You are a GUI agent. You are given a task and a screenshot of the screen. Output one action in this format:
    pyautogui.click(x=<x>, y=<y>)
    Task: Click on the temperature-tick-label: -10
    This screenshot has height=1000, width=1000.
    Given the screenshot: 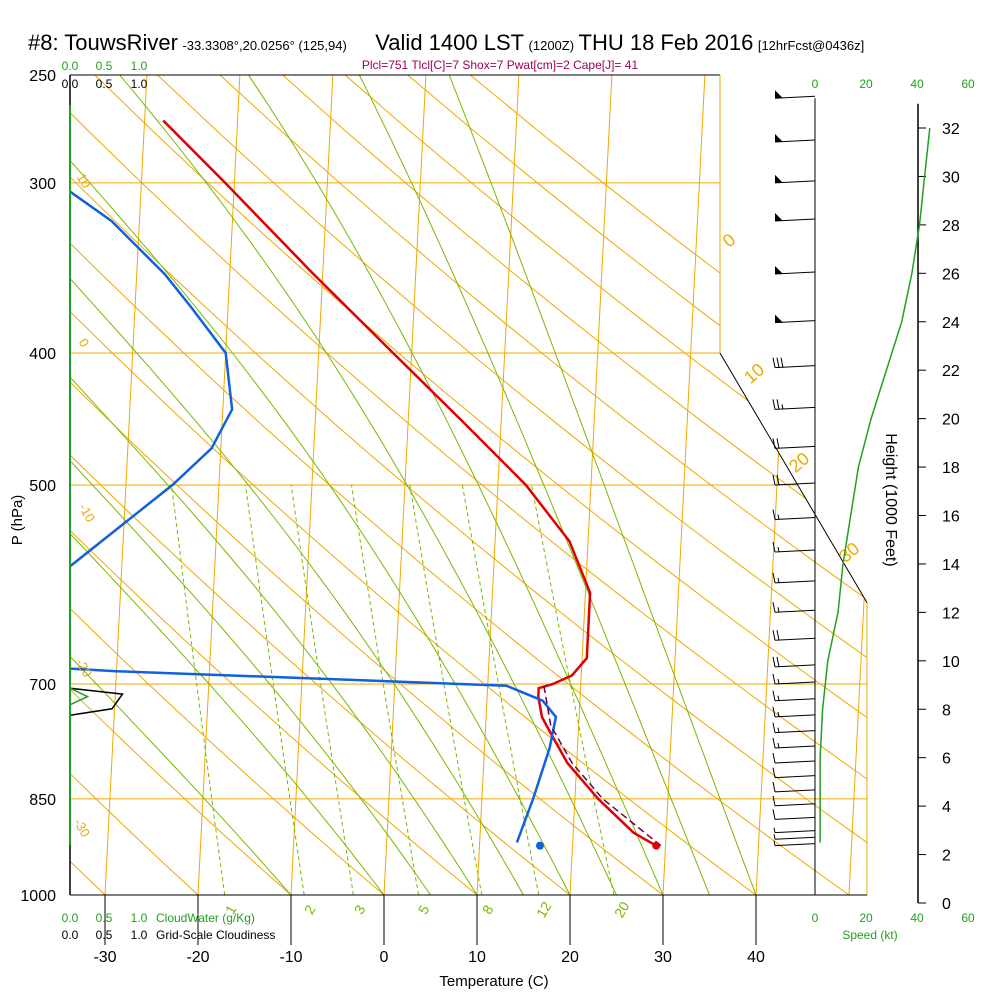 What is the action you would take?
    pyautogui.click(x=290, y=957)
    